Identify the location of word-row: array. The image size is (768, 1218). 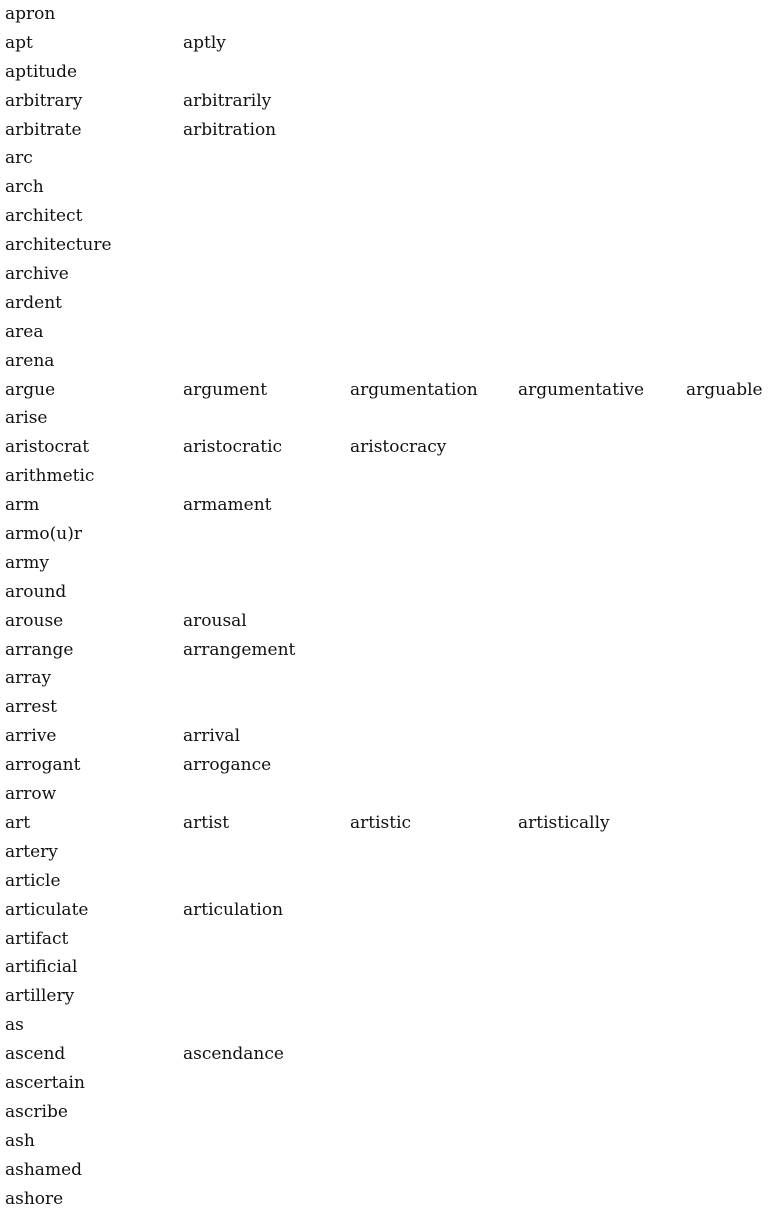
(386, 678).